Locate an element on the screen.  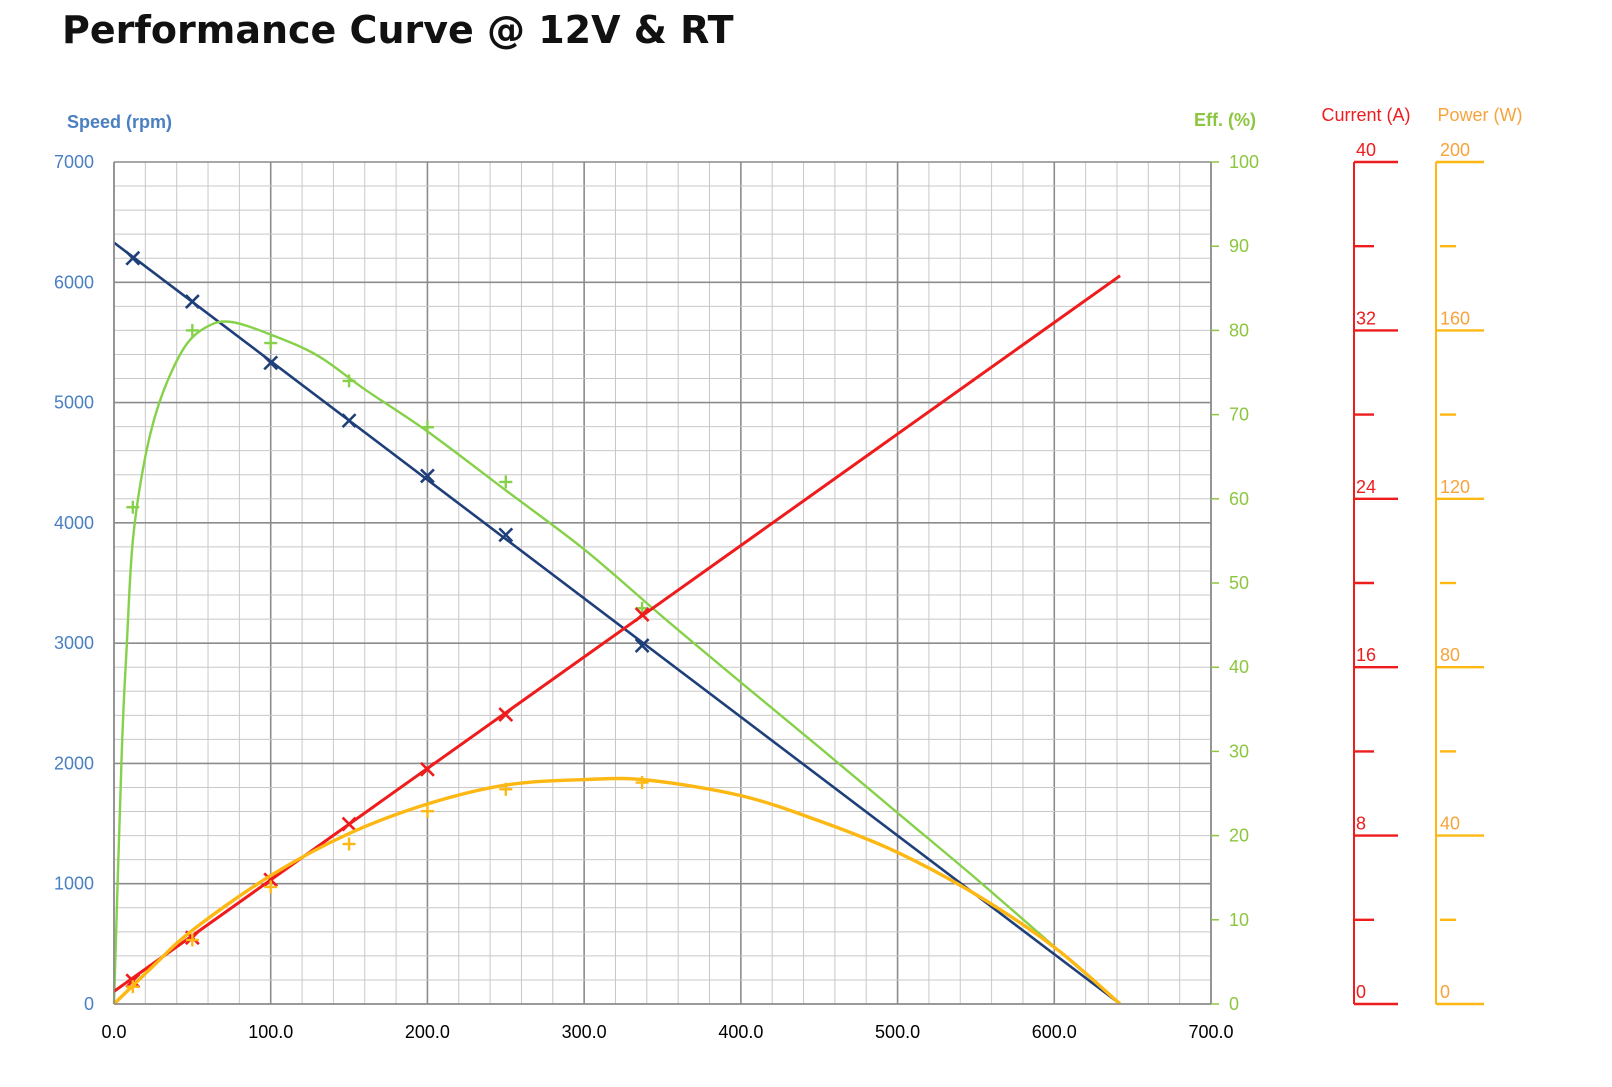
speed-tick-label: 3000 is located at coordinates (74, 643).